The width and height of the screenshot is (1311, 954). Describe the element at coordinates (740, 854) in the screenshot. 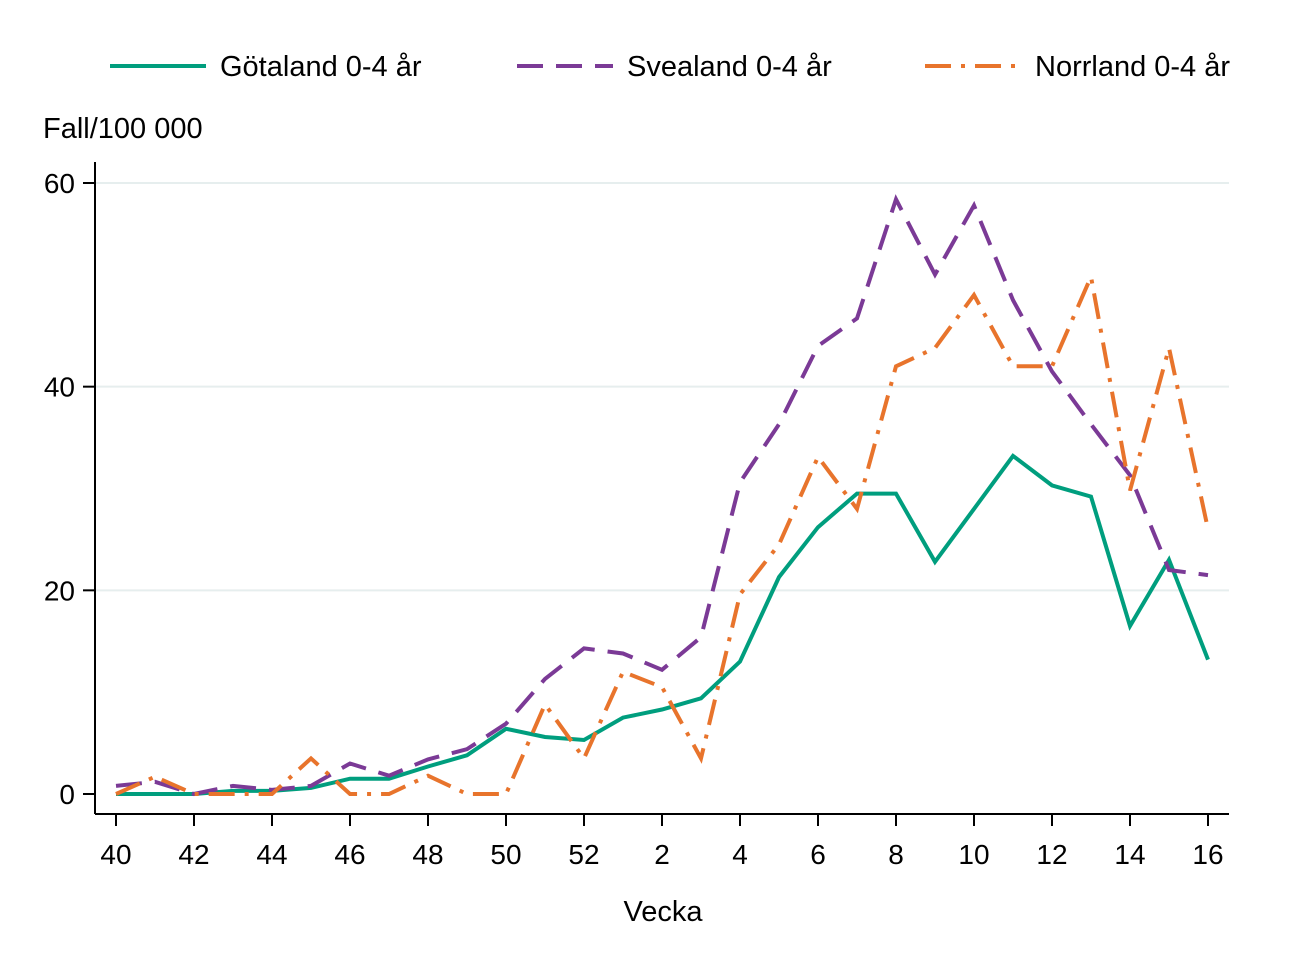

I see `x-tick-label-4: 4` at that location.